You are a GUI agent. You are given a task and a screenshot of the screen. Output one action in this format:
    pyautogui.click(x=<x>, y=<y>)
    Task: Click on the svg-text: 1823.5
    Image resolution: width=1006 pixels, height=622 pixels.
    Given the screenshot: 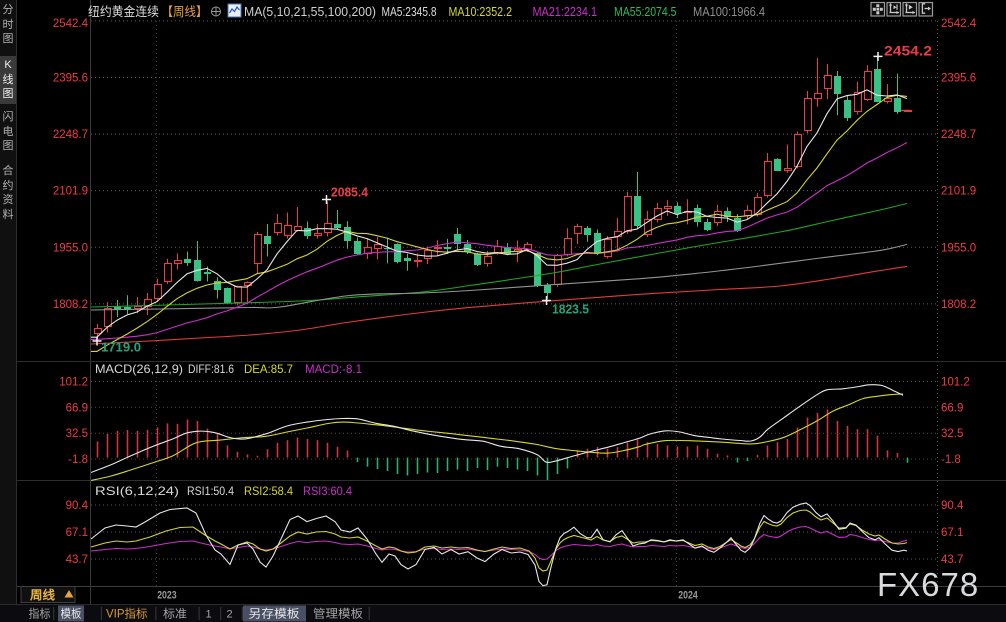 What is the action you would take?
    pyautogui.click(x=570, y=310)
    